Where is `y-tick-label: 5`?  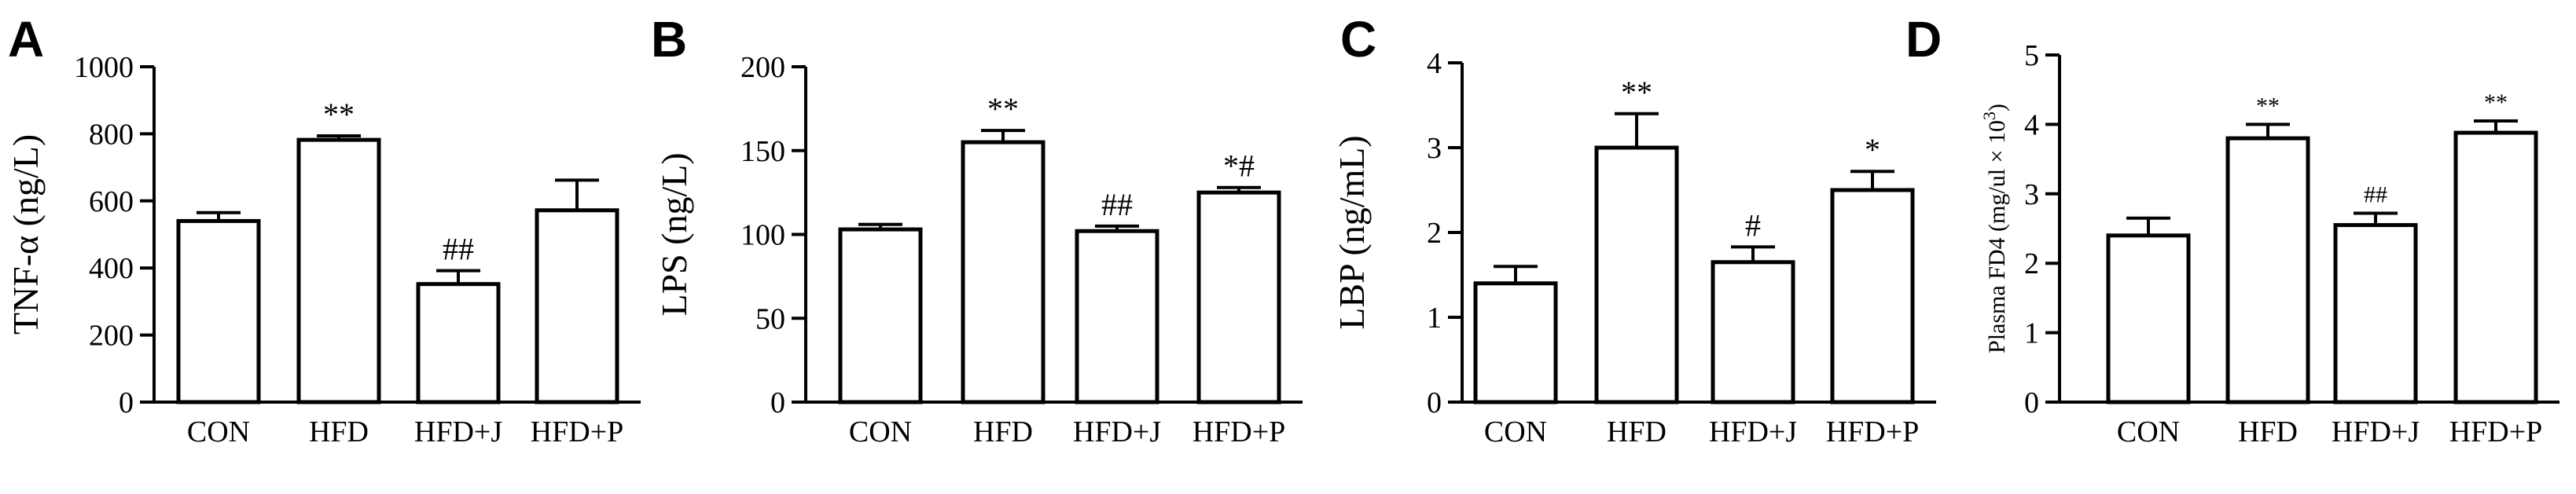
y-tick-label: 5 is located at coordinates (2031, 55).